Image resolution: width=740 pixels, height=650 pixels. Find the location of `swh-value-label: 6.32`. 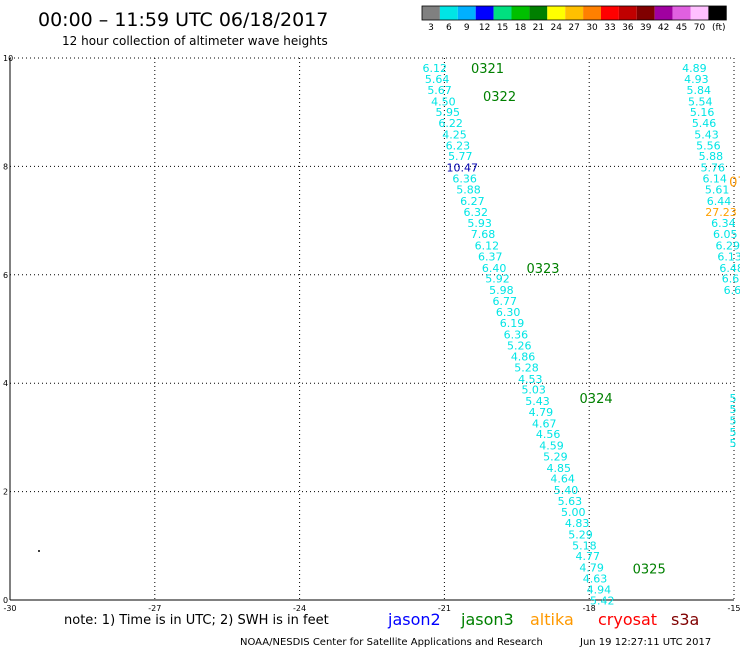

swh-value-label: 6.32 is located at coordinates (476, 212).